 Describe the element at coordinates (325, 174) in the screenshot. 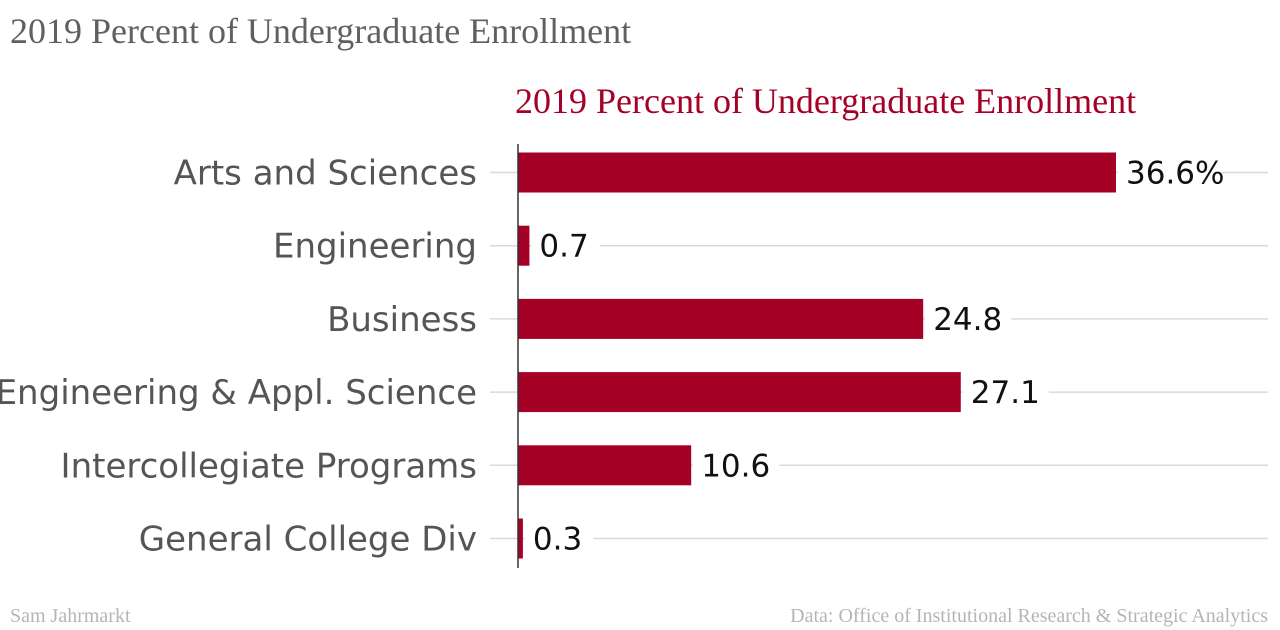

I see `category-label: Arts and Sciences` at that location.